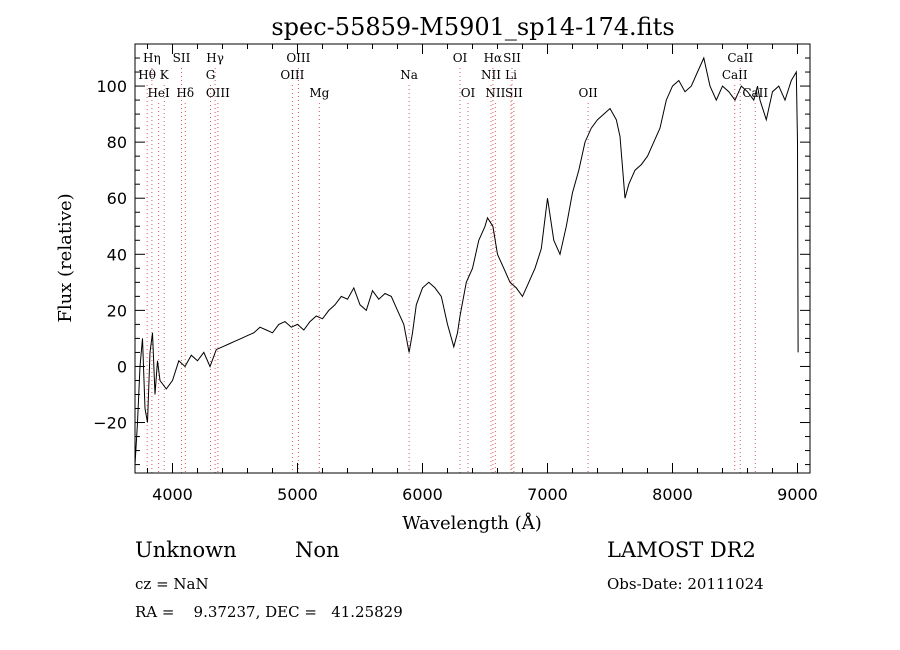 This screenshot has width=900, height=650. What do you see at coordinates (172, 584) in the screenshot?
I see `redshift-label: cz = NaN` at bounding box center [172, 584].